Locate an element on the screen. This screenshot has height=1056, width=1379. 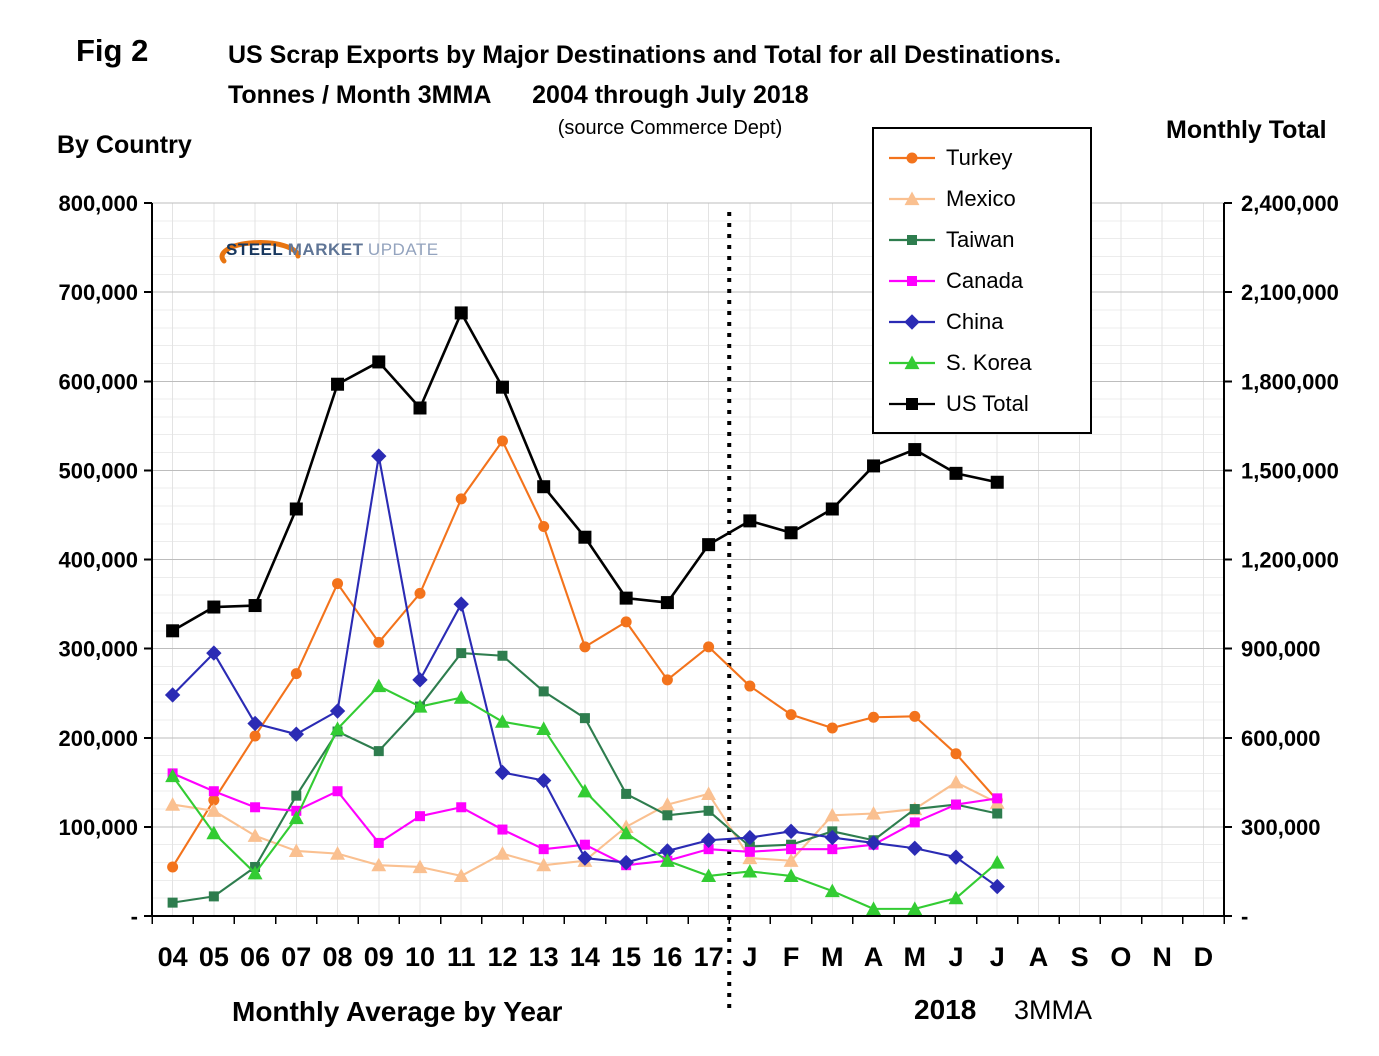
legend-marker-us-total-icon is located at coordinates (912, 403).